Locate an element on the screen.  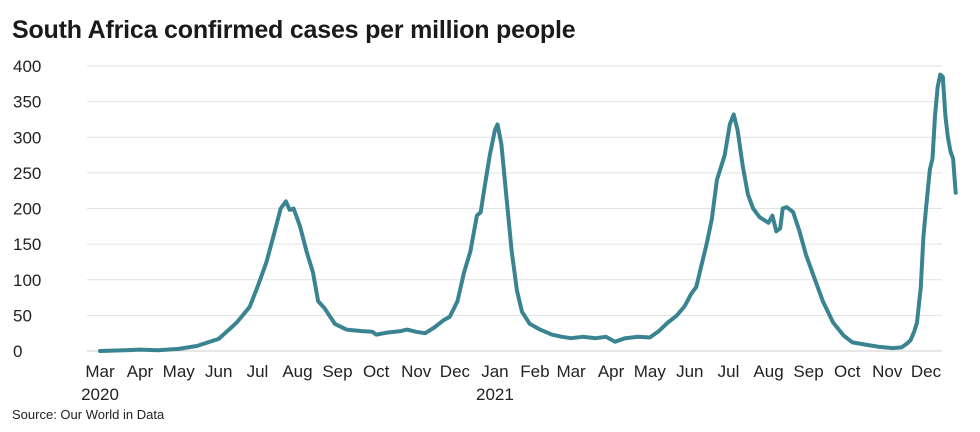
y-tick-label: 300 is located at coordinates (27, 137).